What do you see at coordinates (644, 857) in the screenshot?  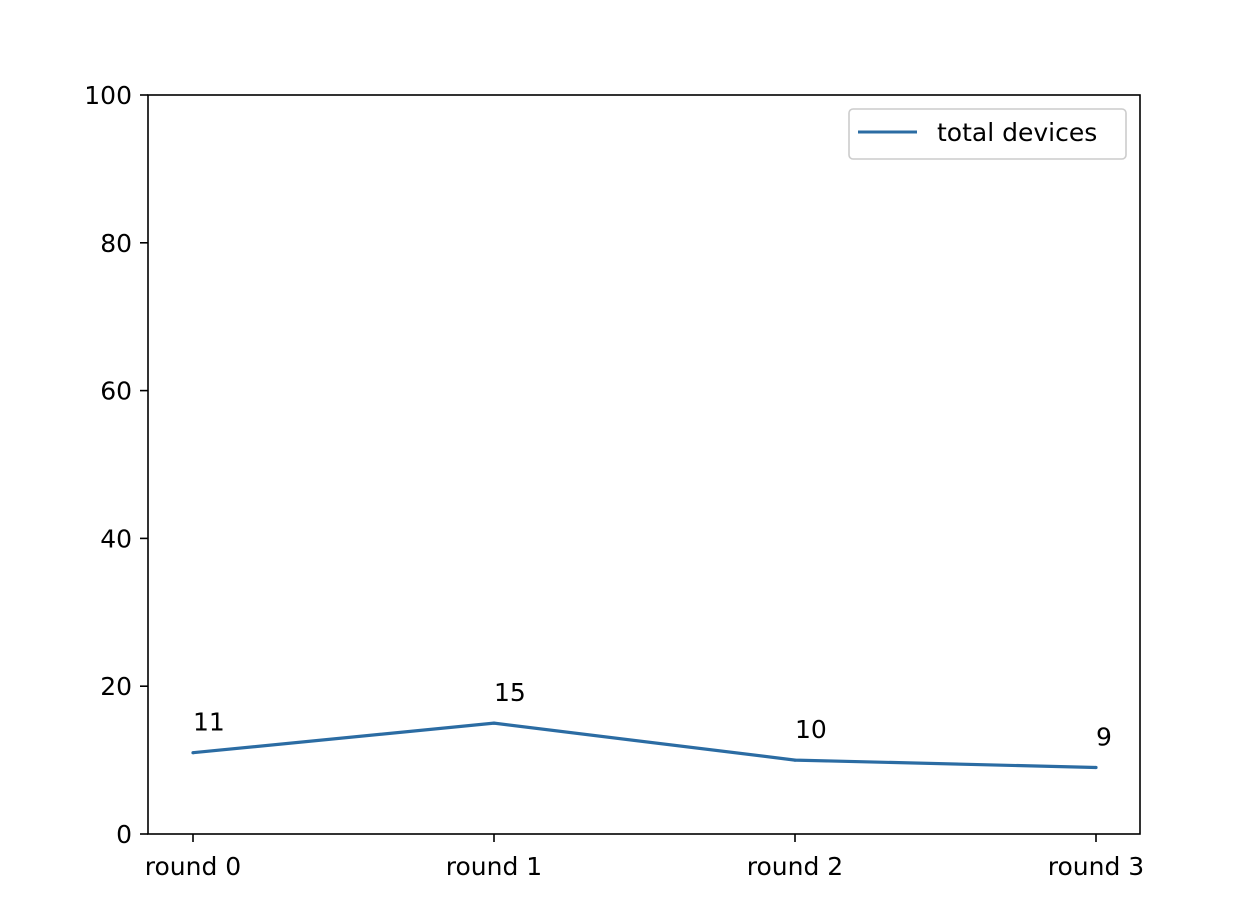 I see `x-axis-ticks: round 0 round 1 round 2 round 3` at bounding box center [644, 857].